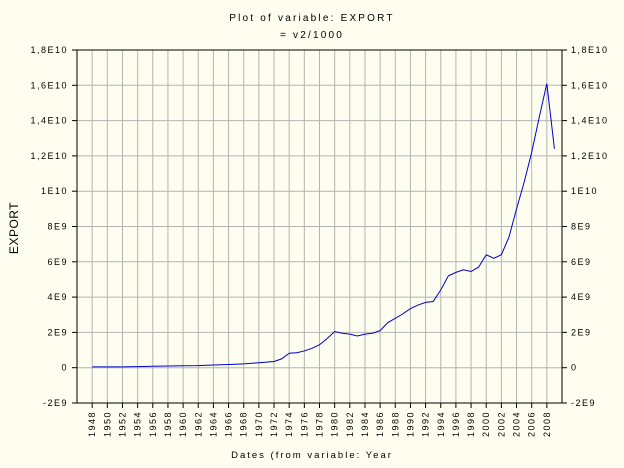  What do you see at coordinates (57, 297) in the screenshot?
I see `y-tick-label-left: 4E9` at bounding box center [57, 297].